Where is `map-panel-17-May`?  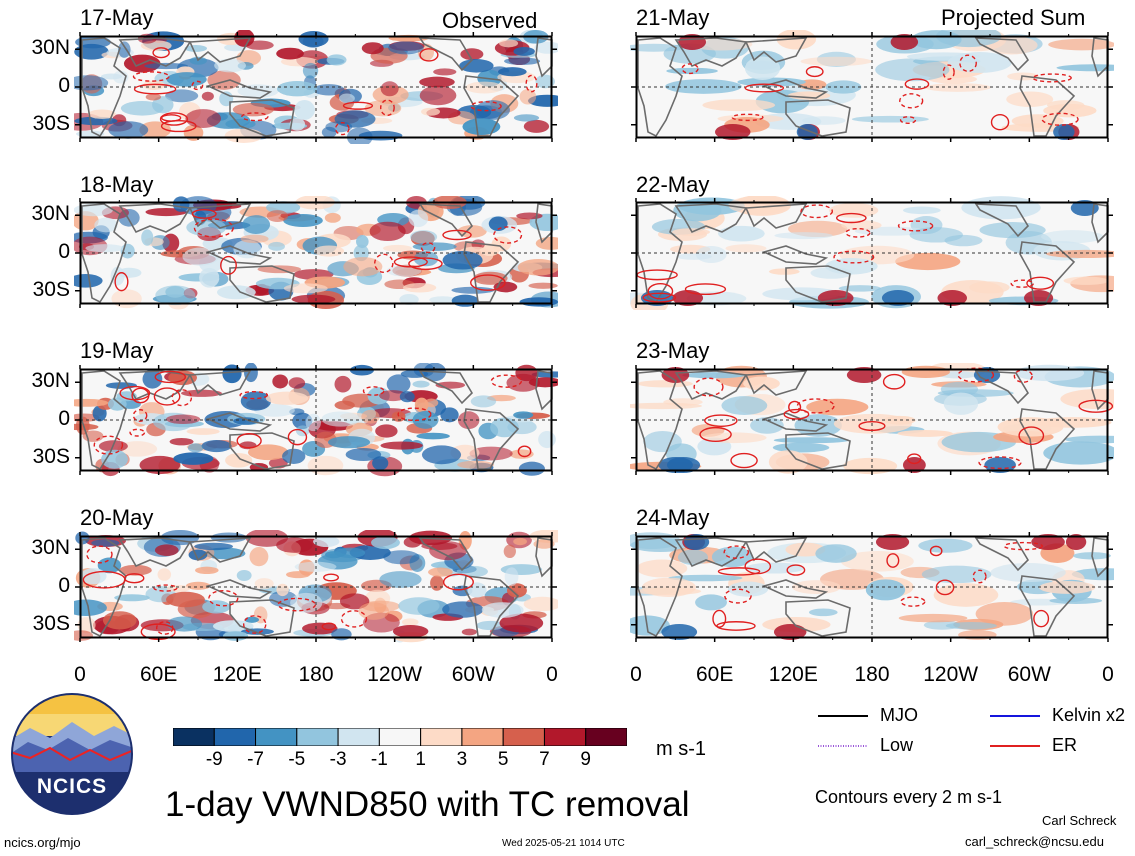 map-panel-17-May is located at coordinates (316, 87).